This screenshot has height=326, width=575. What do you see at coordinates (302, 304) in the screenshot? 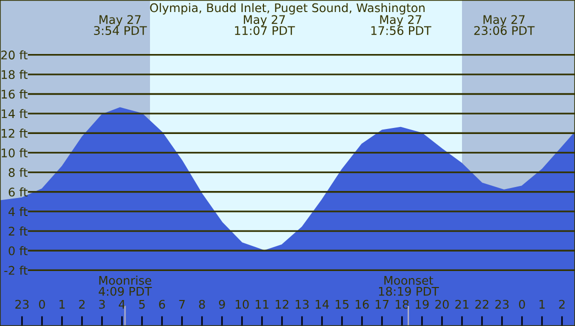
I see `x-tick-label: 13` at bounding box center [302, 304].